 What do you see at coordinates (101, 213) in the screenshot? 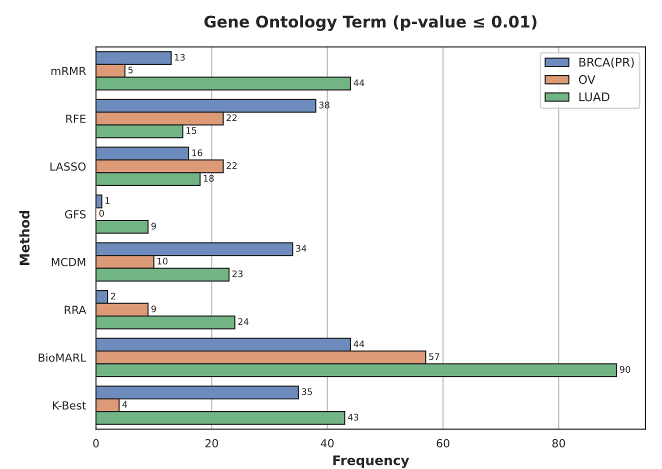
I see `data-label: 0` at bounding box center [101, 213].